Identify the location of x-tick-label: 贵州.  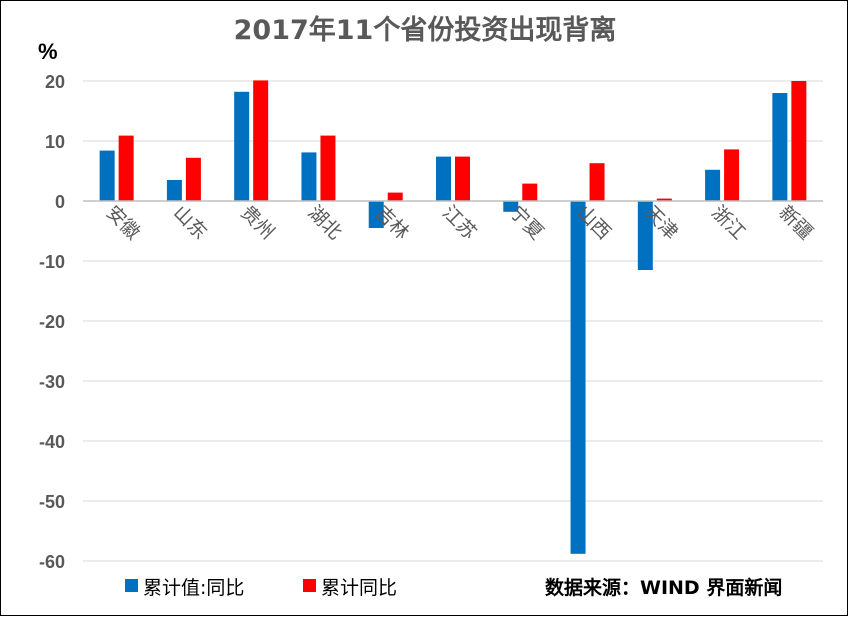
(257, 223).